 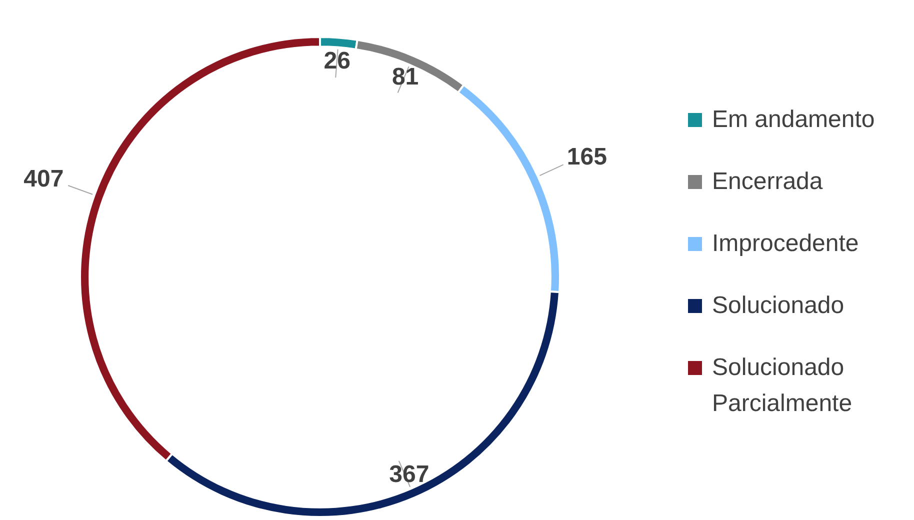 I want to click on legend-label: Solucionado Parcialmente, so click(x=783, y=386).